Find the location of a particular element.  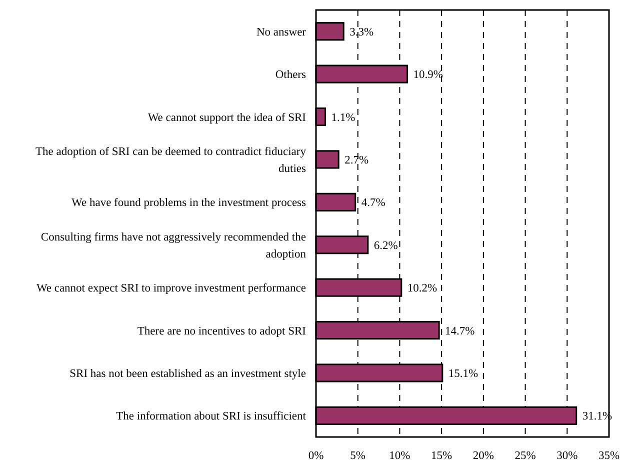

x-tick-label: 0% is located at coordinates (316, 456).